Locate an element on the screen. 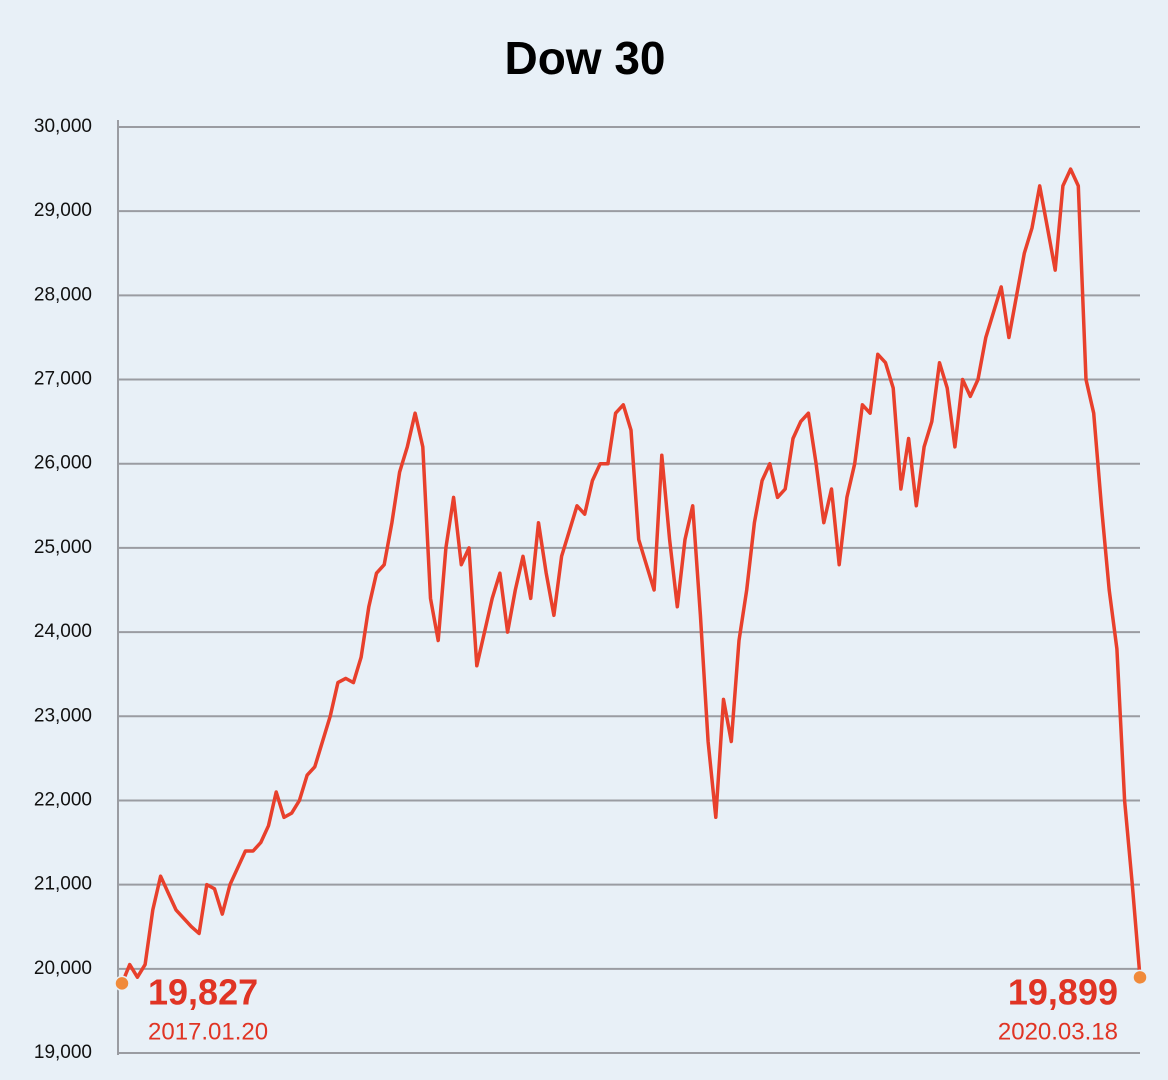 Image resolution: width=1168 pixels, height=1080 pixels. y-tick-label: 24,000 is located at coordinates (63, 631).